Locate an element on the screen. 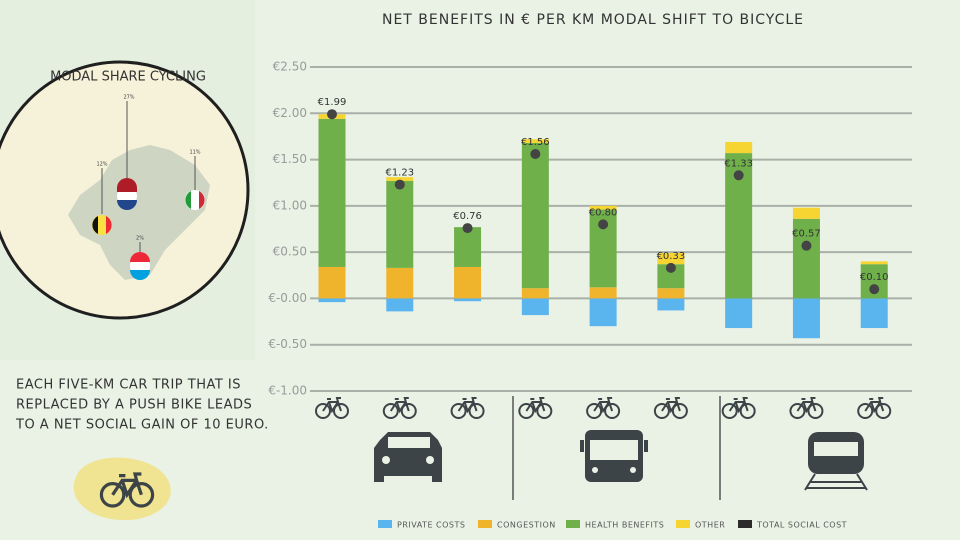 Image resolution: width=960 pixels, height=540 pixels. legend-label: HEALTH BENEFITS is located at coordinates (624, 525).